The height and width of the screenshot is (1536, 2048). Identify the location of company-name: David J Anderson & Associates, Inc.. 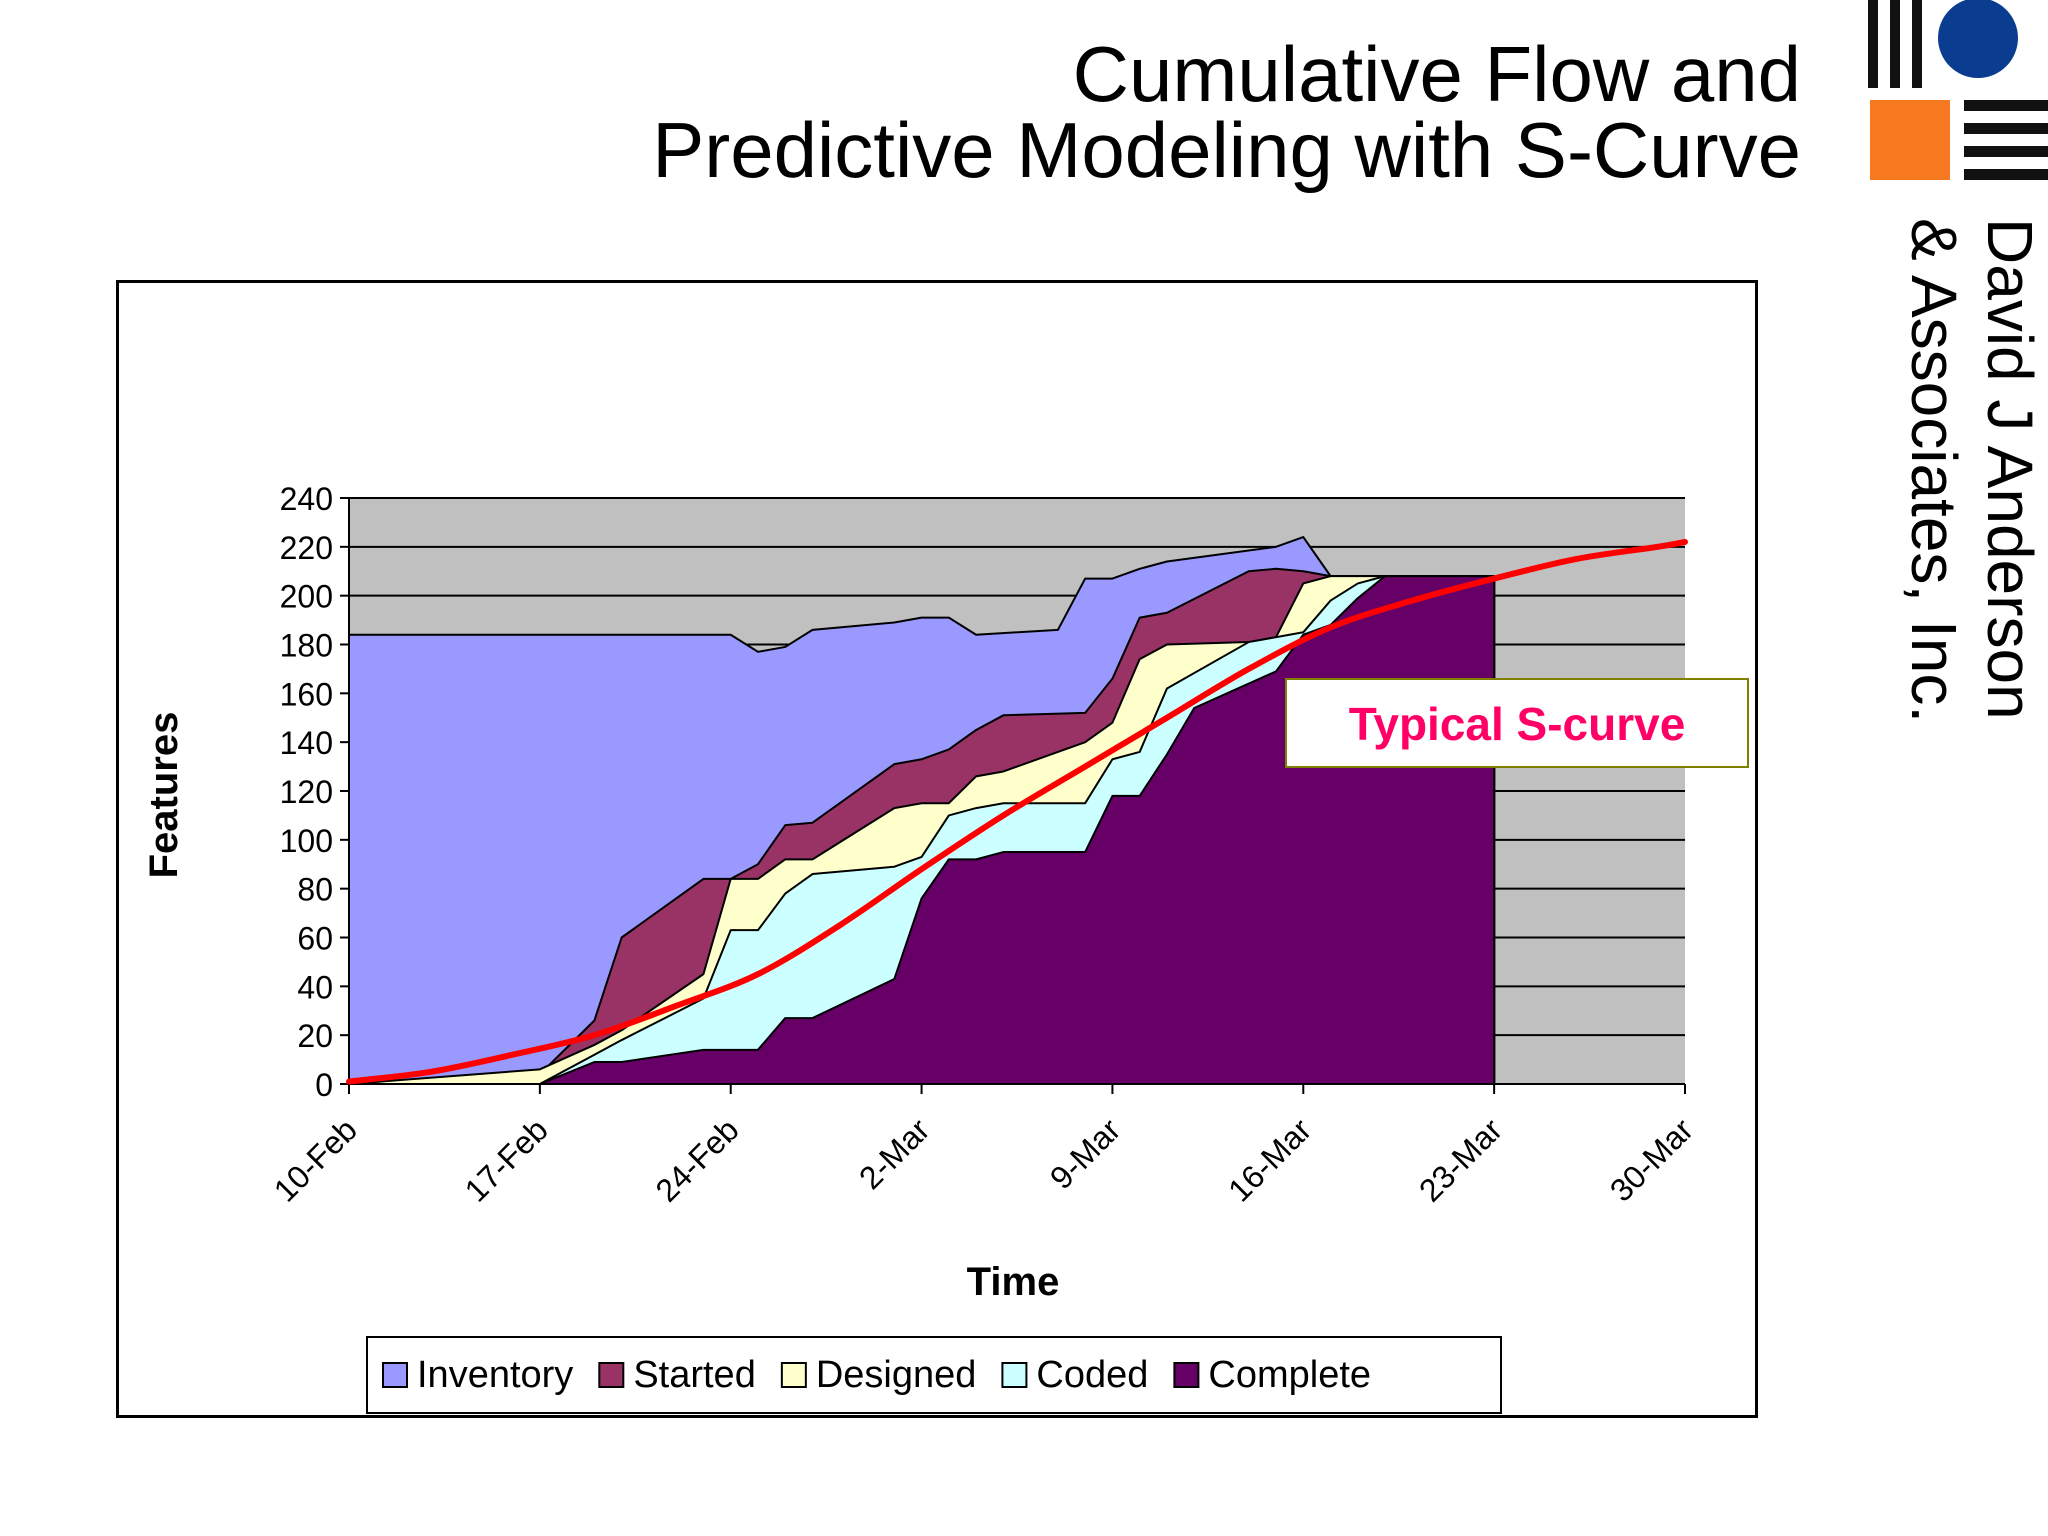
(1972, 470).